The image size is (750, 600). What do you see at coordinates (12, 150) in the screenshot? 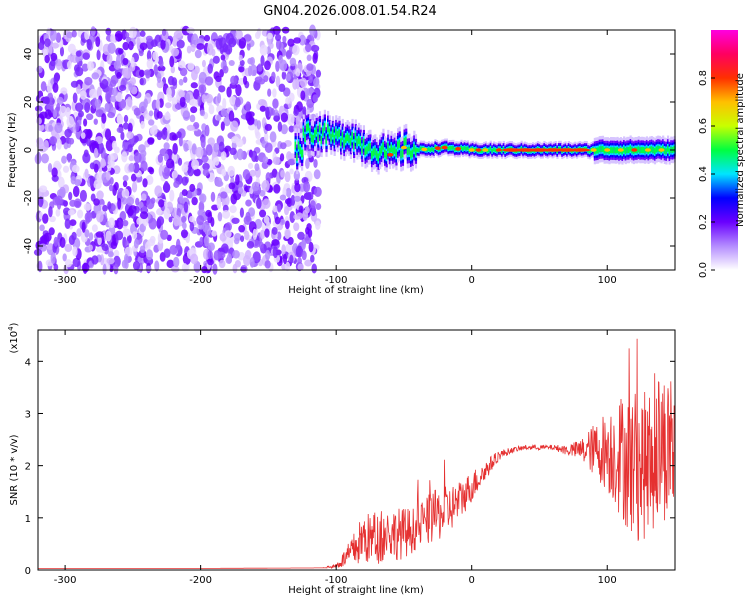
I see `spectrogram-y-axis-label: Frequency (Hz)` at bounding box center [12, 150].